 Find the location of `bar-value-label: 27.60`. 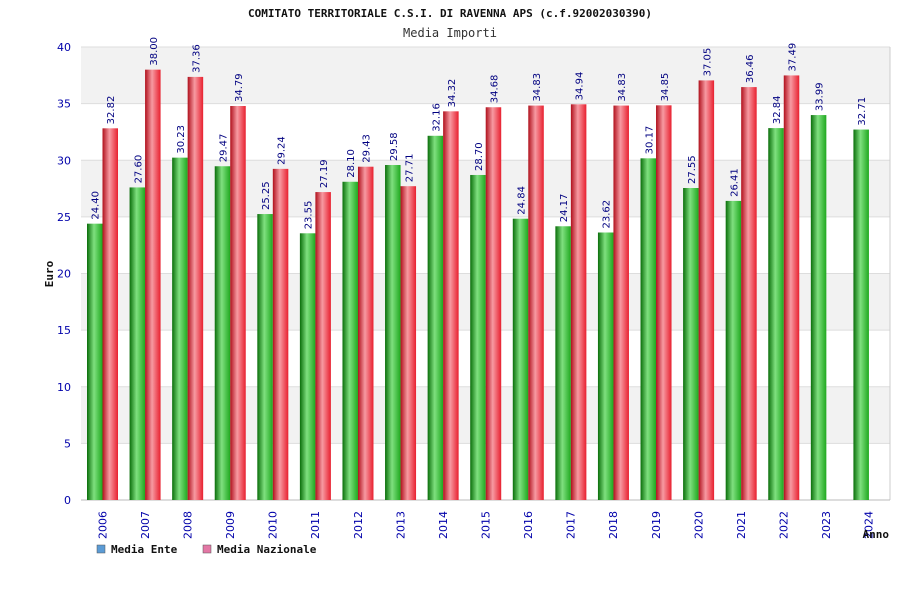

bar-value-label: 27.60 is located at coordinates (138, 169).